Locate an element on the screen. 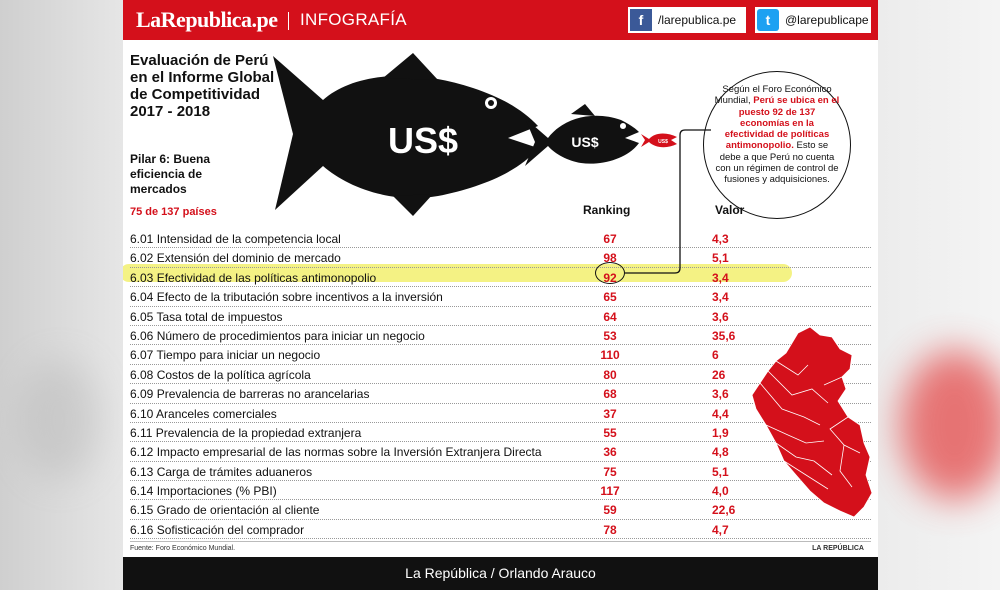 The width and height of the screenshot is (1000, 590). ranking-value: 80 is located at coordinates (610, 374).